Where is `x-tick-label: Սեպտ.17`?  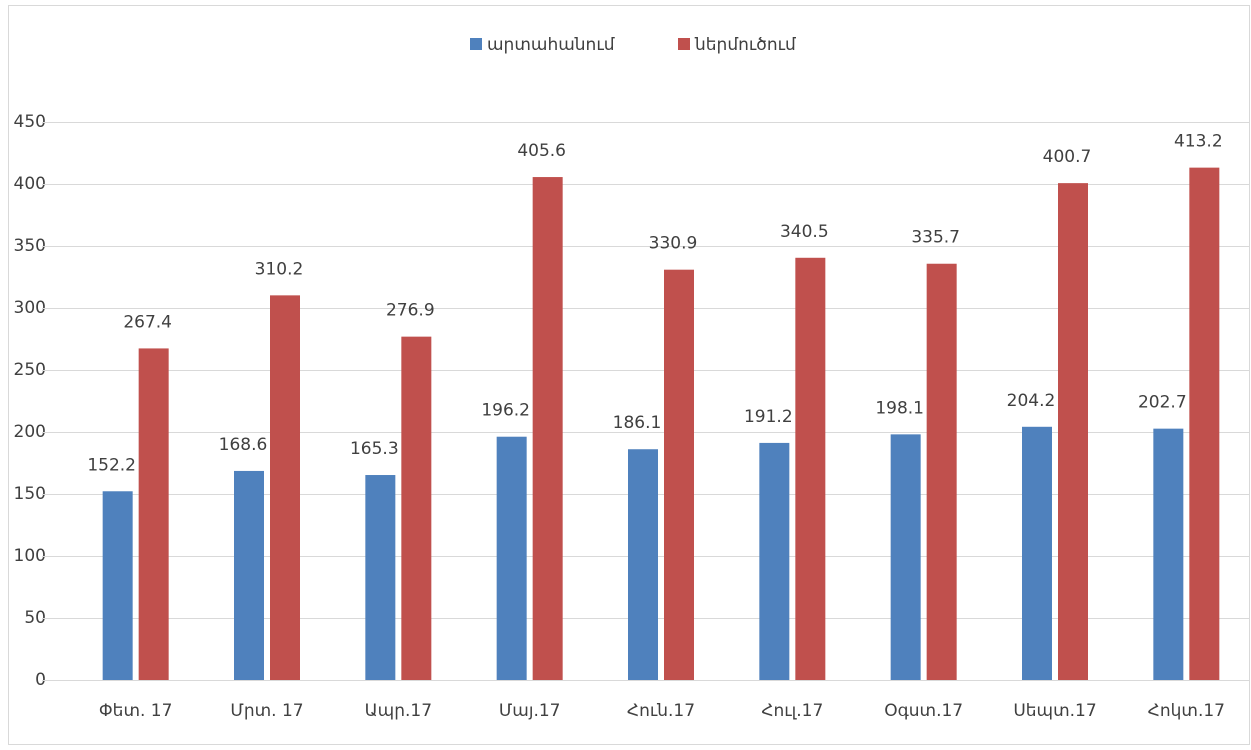
x-tick-label: Սեպտ.17 is located at coordinates (1054, 711).